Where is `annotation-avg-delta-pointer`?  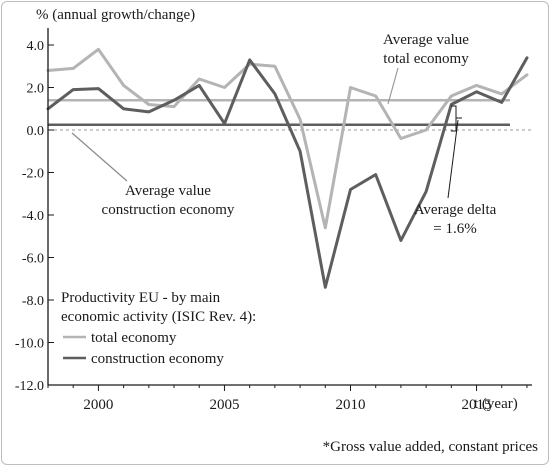
annotation-avg-delta-pointer is located at coordinates (453, 159).